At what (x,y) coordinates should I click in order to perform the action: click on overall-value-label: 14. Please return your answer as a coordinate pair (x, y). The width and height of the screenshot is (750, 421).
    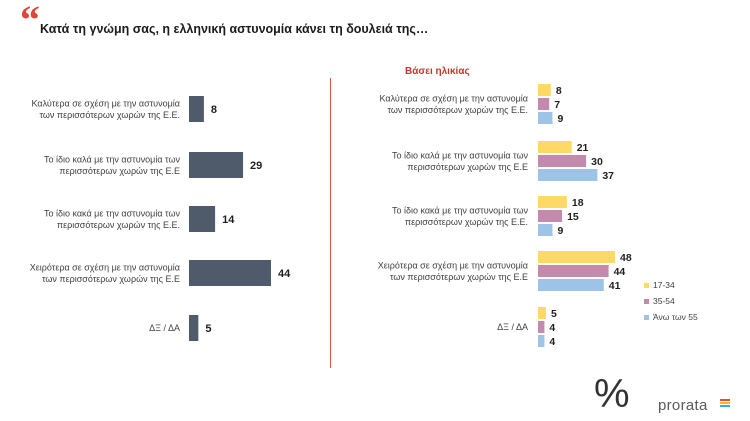
    Looking at the image, I should click on (228, 220).